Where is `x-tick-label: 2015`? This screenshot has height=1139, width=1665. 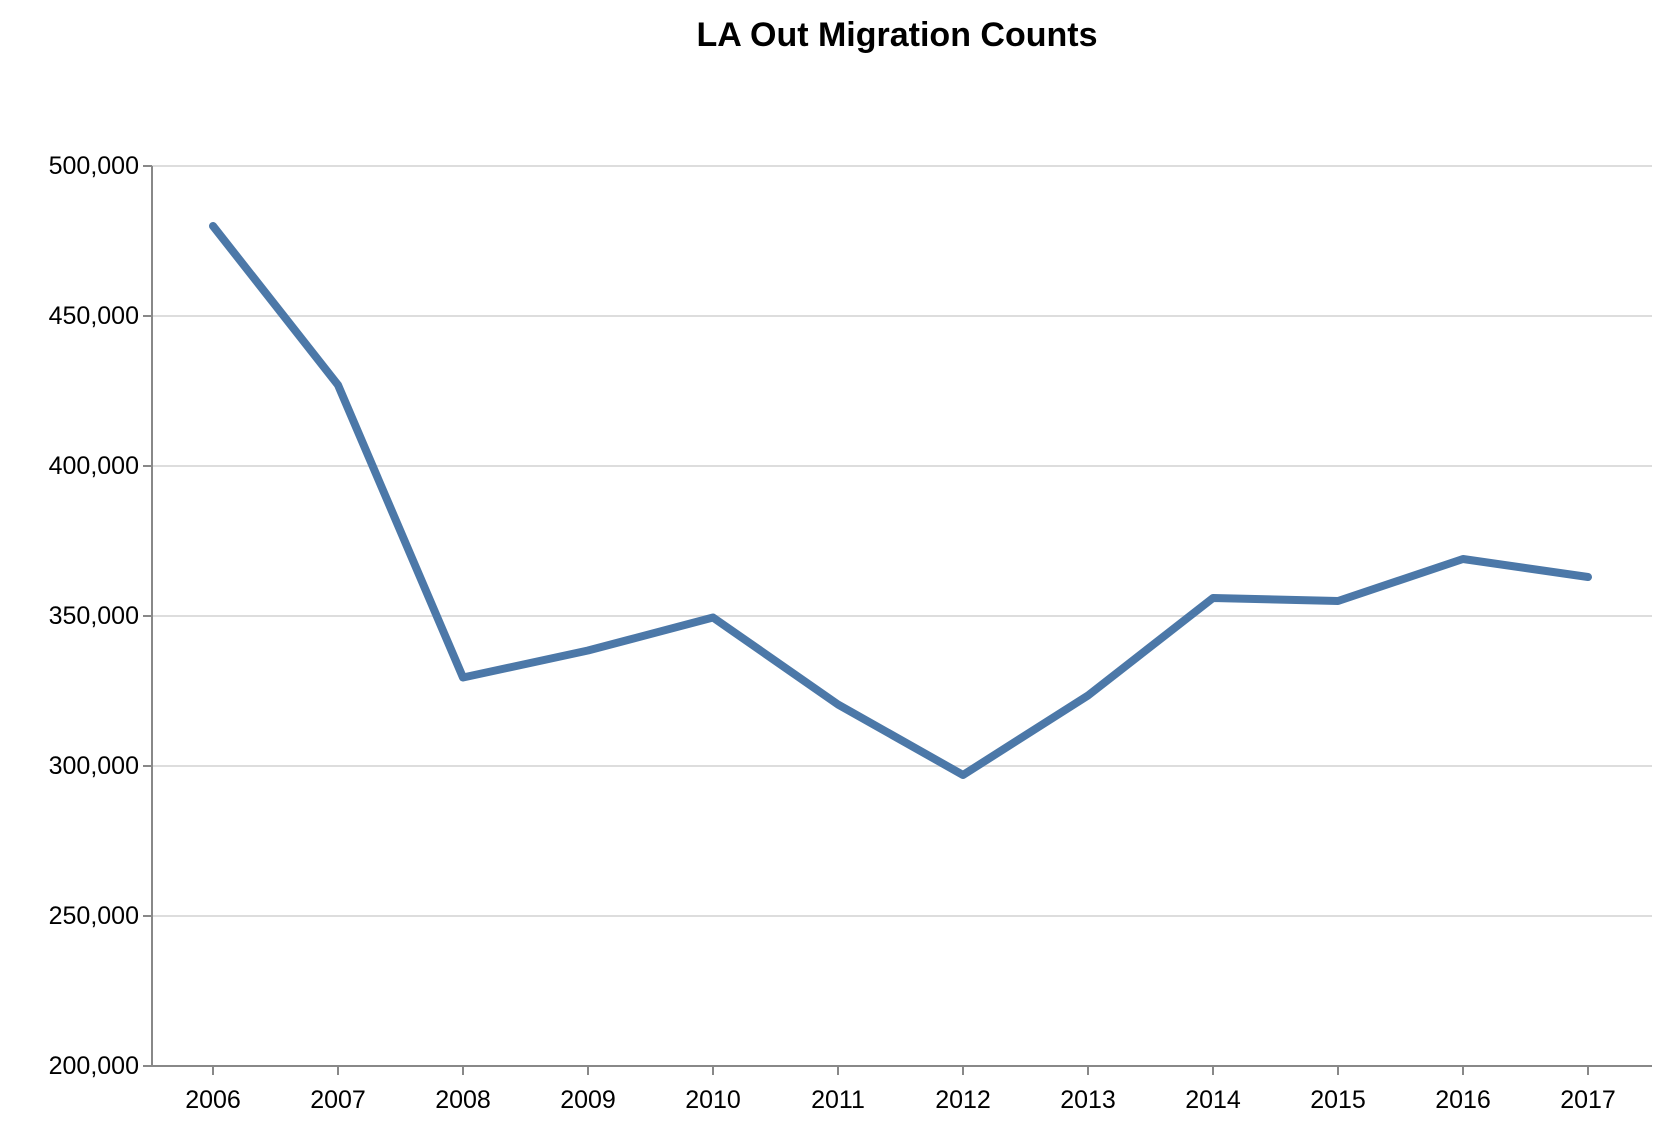 x-tick-label: 2015 is located at coordinates (1338, 1100).